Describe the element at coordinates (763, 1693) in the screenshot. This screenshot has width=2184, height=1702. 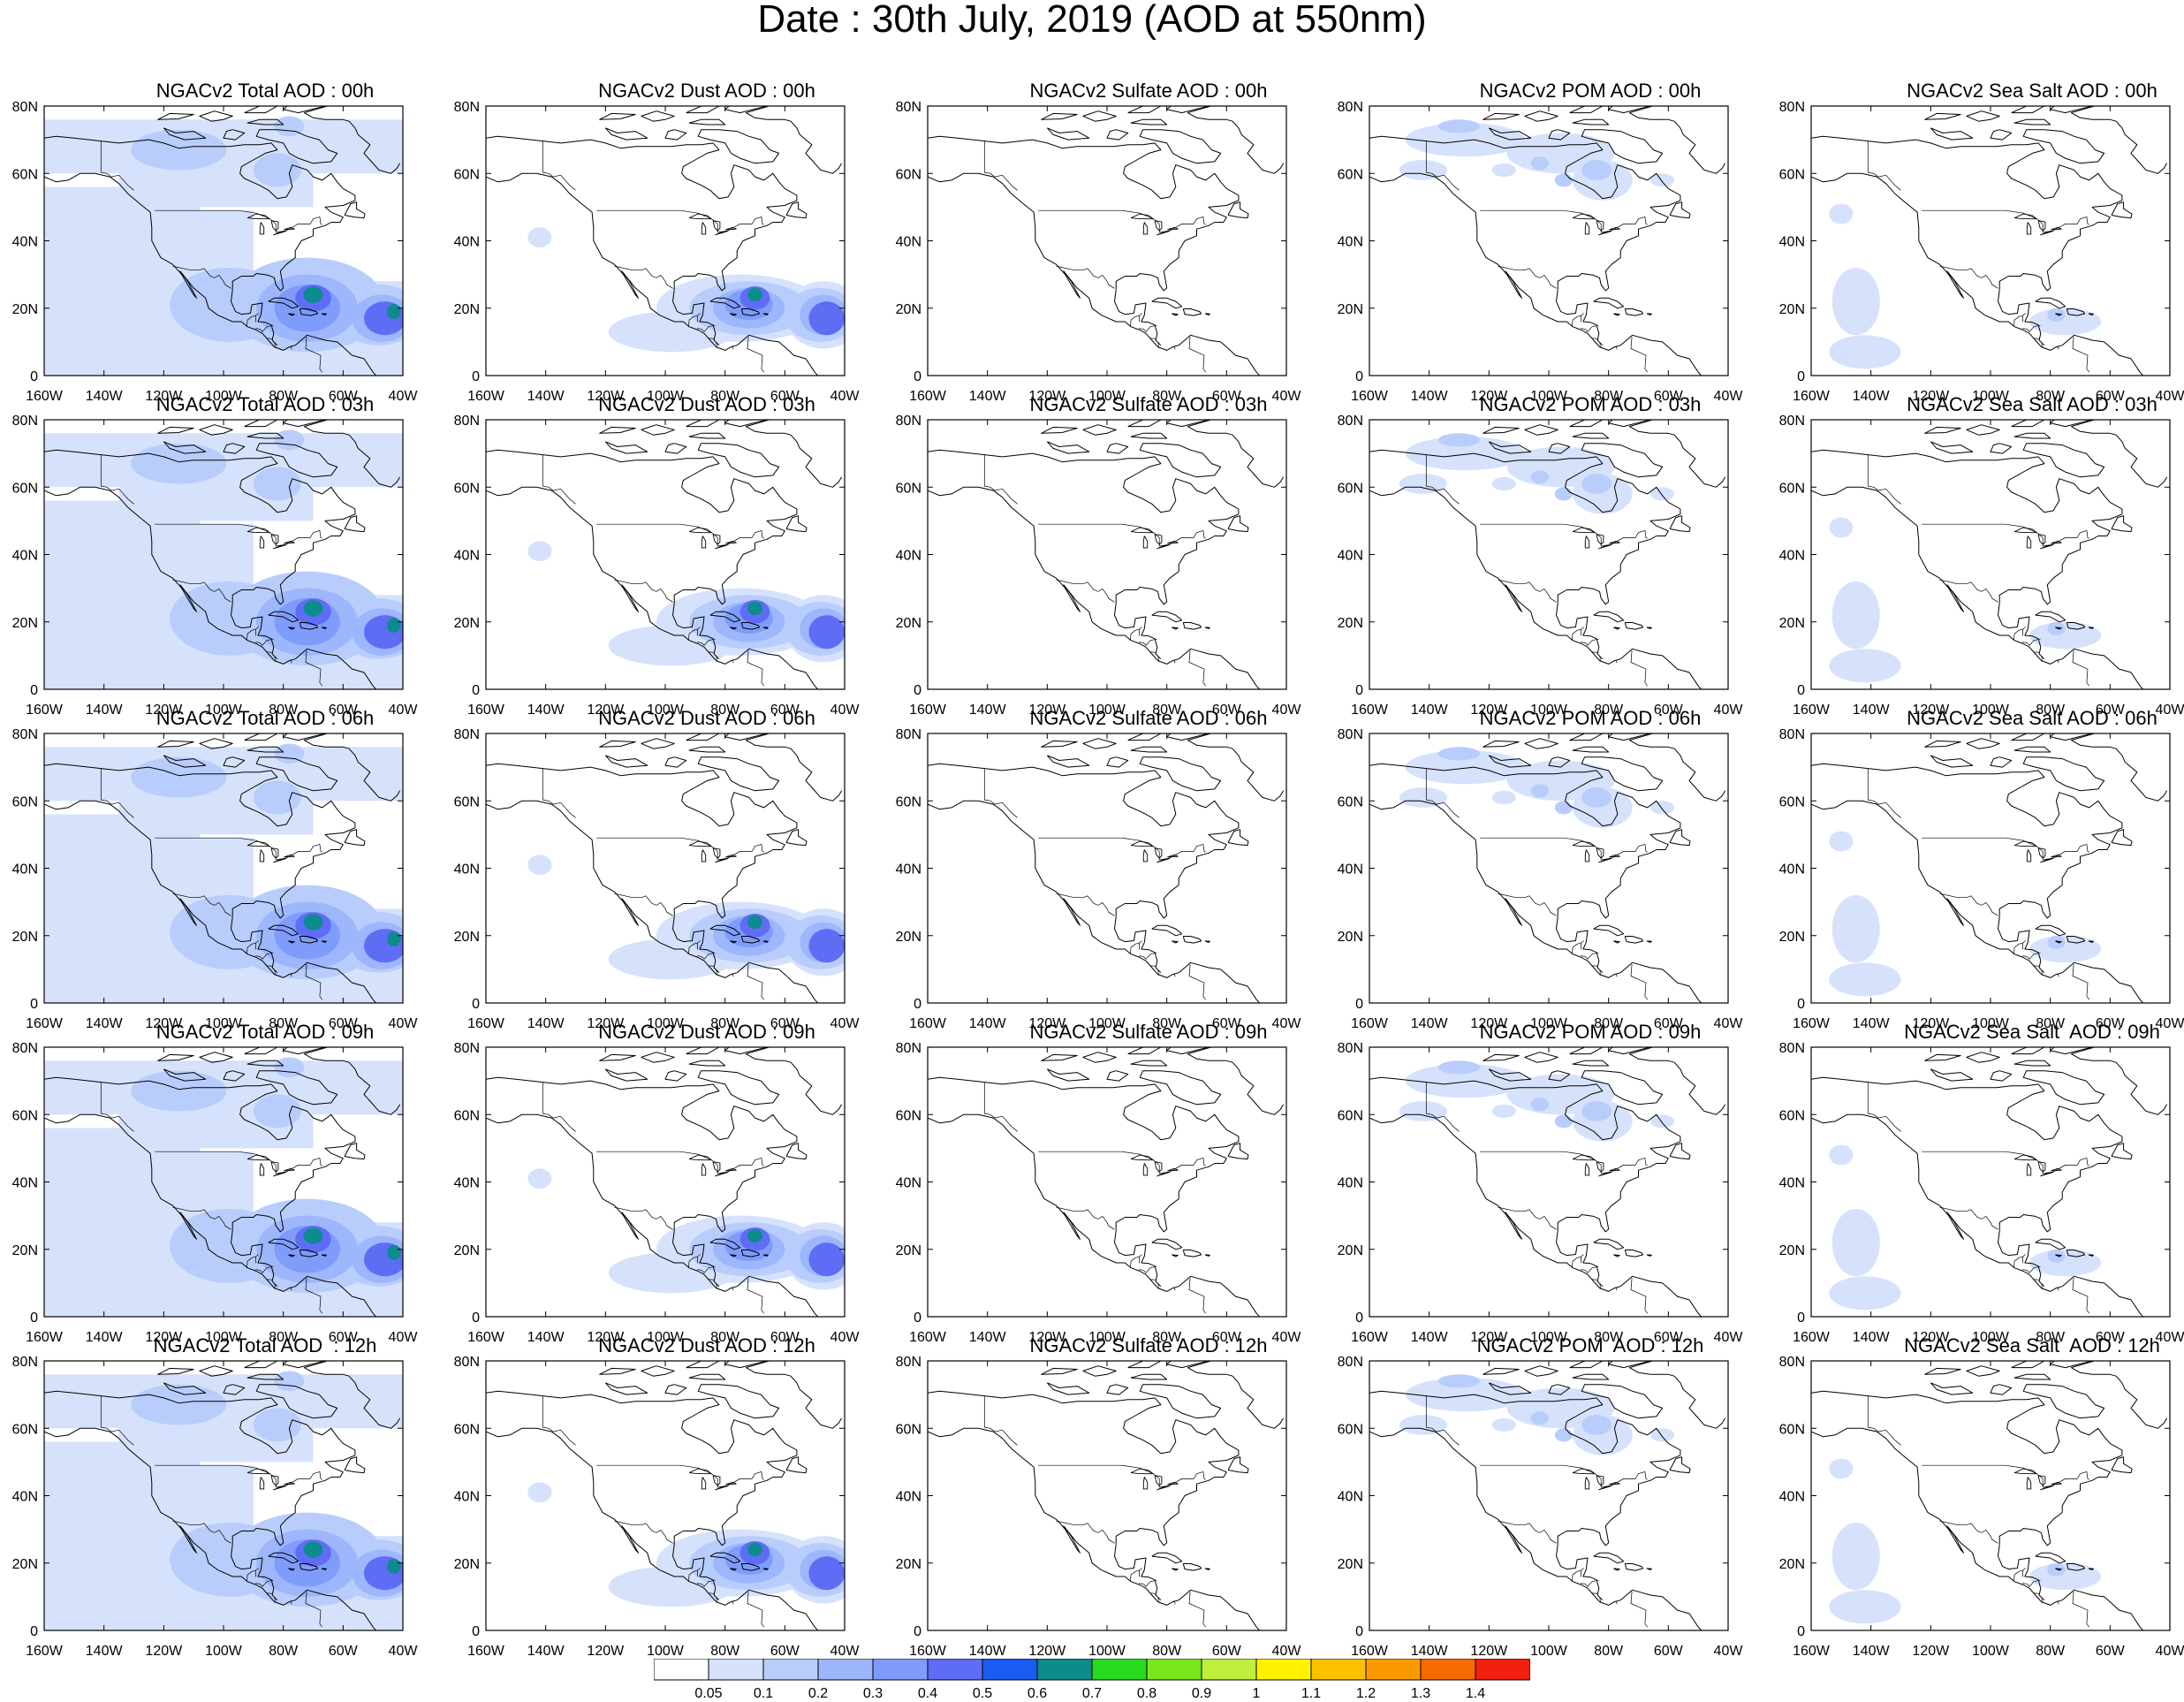
I see `colorbar-label: 0.1` at that location.